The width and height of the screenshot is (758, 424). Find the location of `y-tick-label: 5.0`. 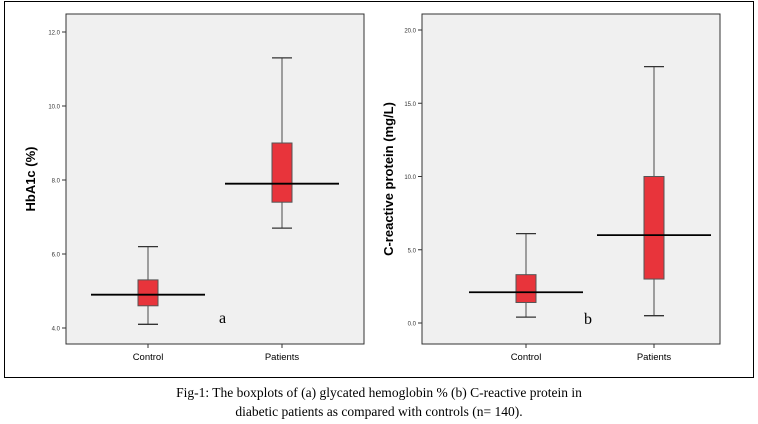

y-tick-label: 5.0 is located at coordinates (412, 251).